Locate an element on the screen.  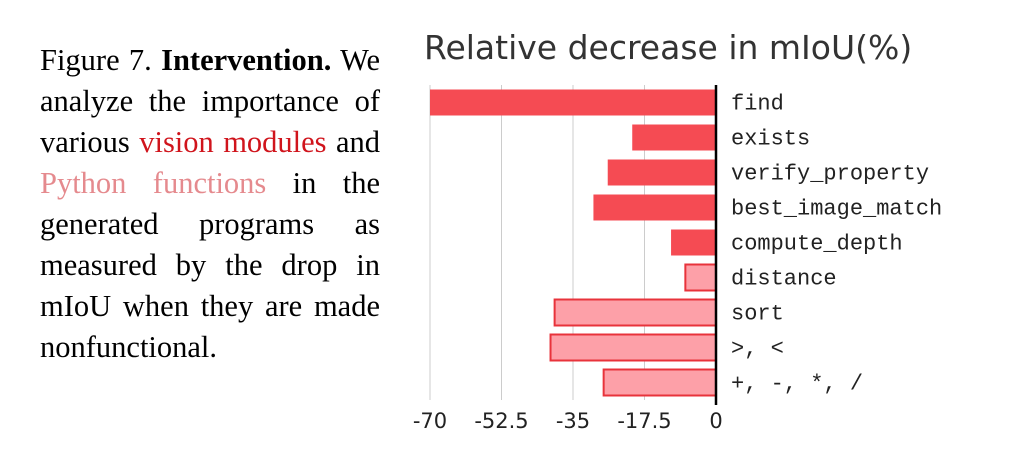
x-tick-label: -35 is located at coordinates (573, 421).